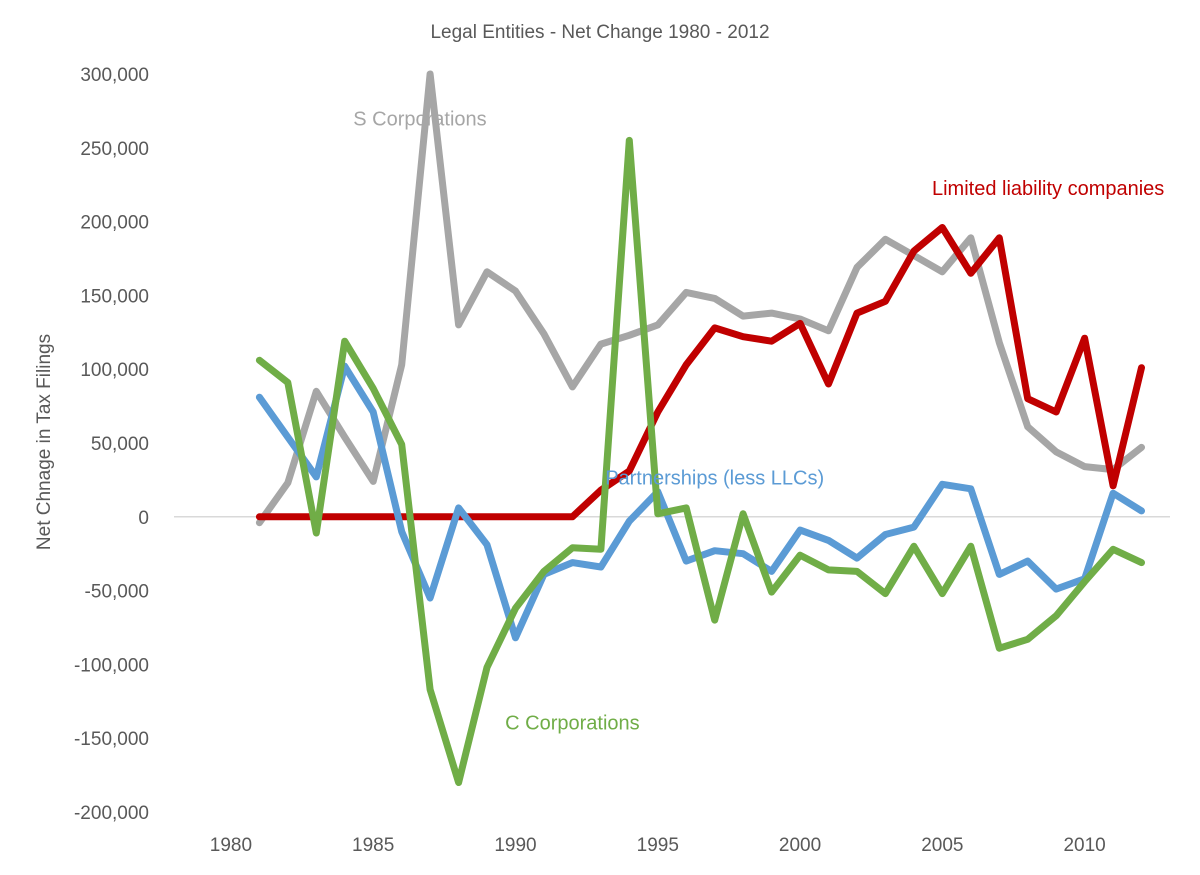 Image resolution: width=1200 pixels, height=875 pixels. I want to click on series-label-partnerships-less-llcs: Partnerships (less LLCs), so click(714, 478).